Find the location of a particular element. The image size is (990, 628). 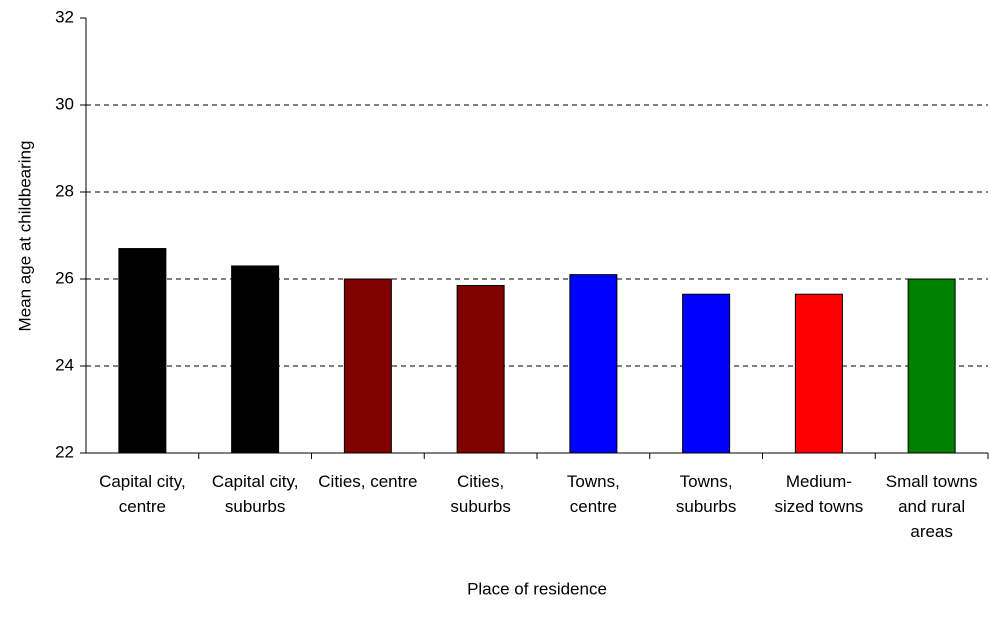

y-tick-label: 24 is located at coordinates (64, 364).